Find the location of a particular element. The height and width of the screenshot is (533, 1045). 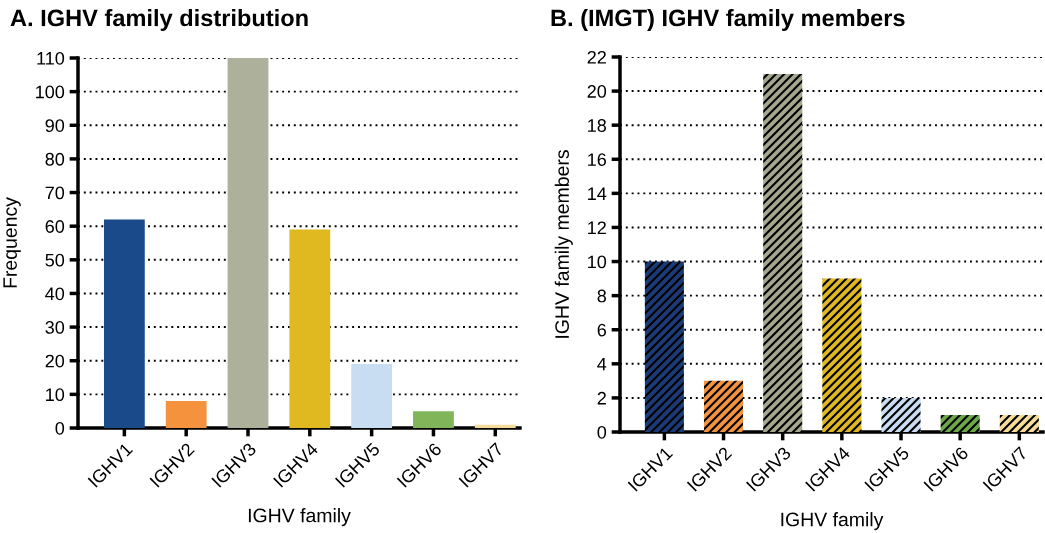

y-tick-label: 22 is located at coordinates (596, 57).